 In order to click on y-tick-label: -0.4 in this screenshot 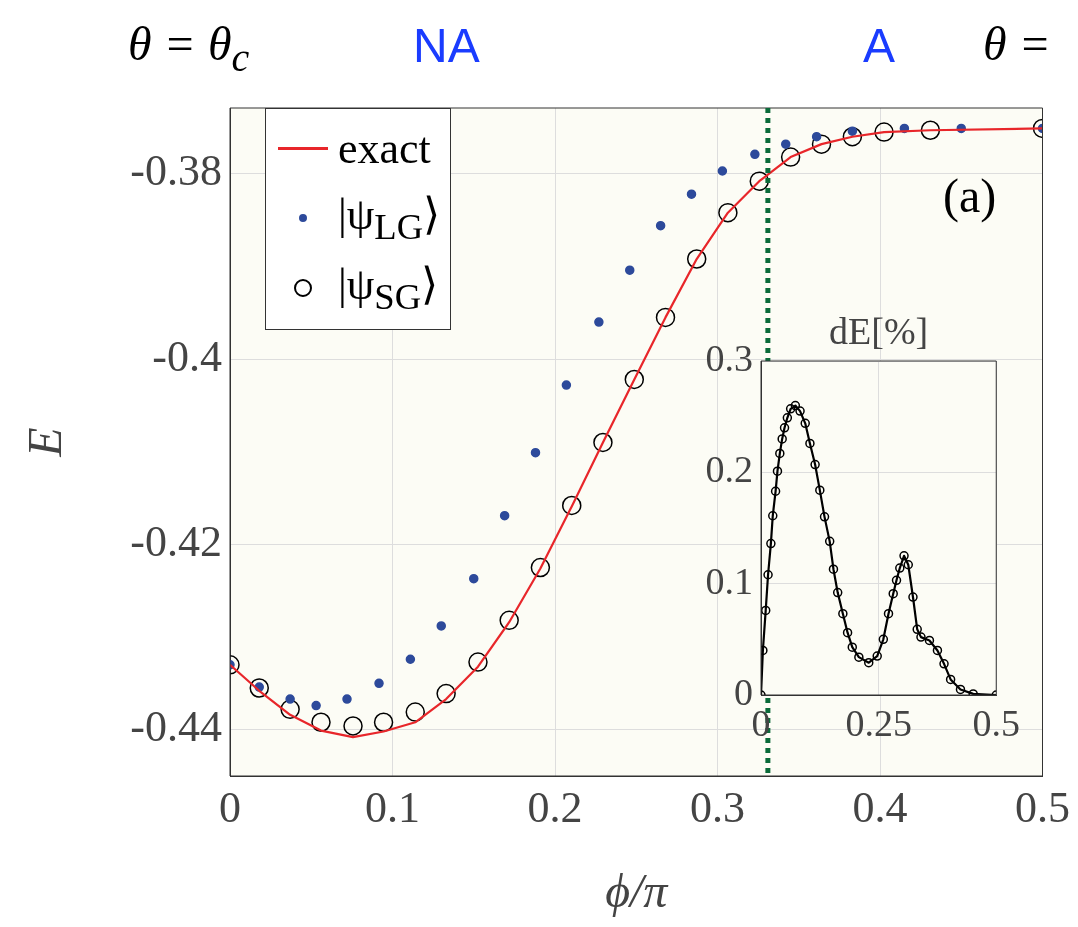, I will do `click(187, 356)`.